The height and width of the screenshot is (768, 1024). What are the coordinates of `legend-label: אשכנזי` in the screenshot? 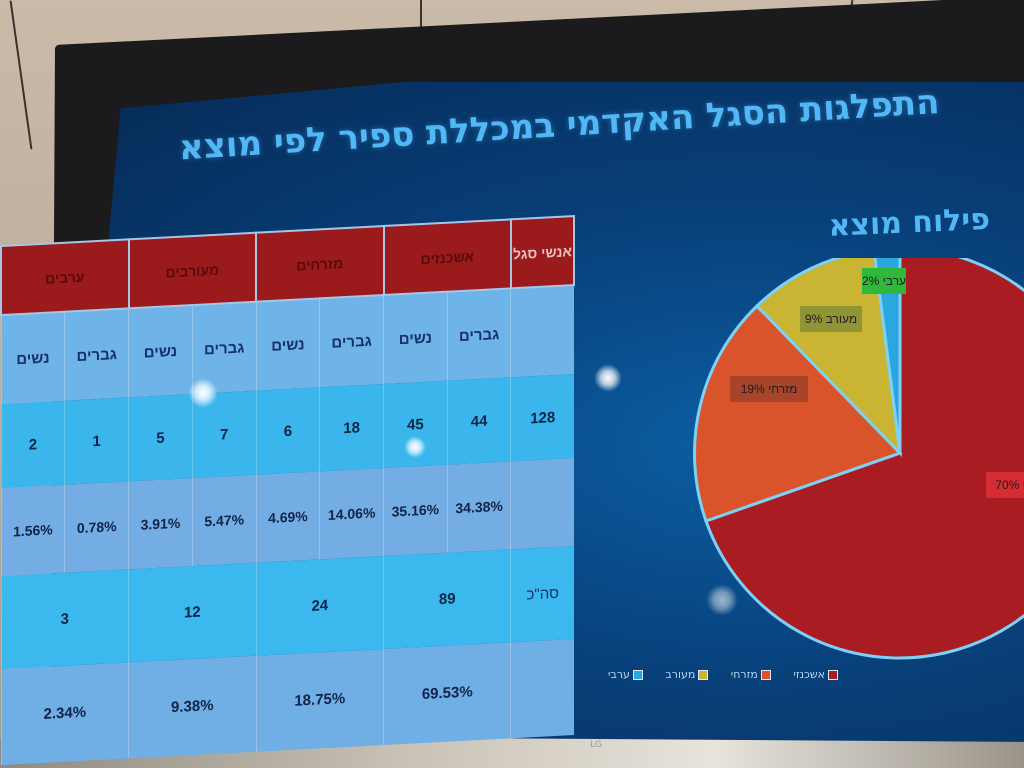 It's located at (809, 674).